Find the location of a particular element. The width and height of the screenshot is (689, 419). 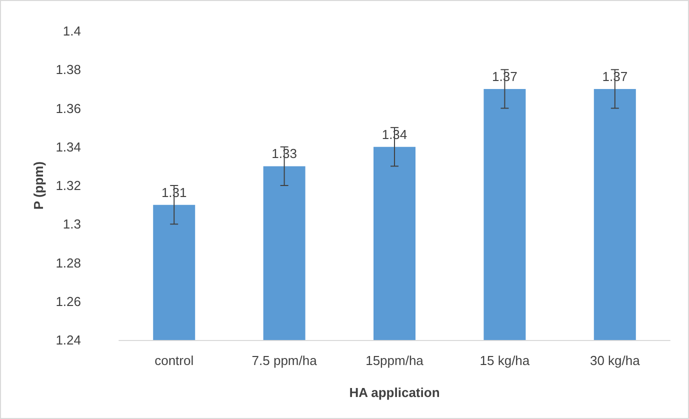

y-tick-label: 1.24 is located at coordinates (68, 340).